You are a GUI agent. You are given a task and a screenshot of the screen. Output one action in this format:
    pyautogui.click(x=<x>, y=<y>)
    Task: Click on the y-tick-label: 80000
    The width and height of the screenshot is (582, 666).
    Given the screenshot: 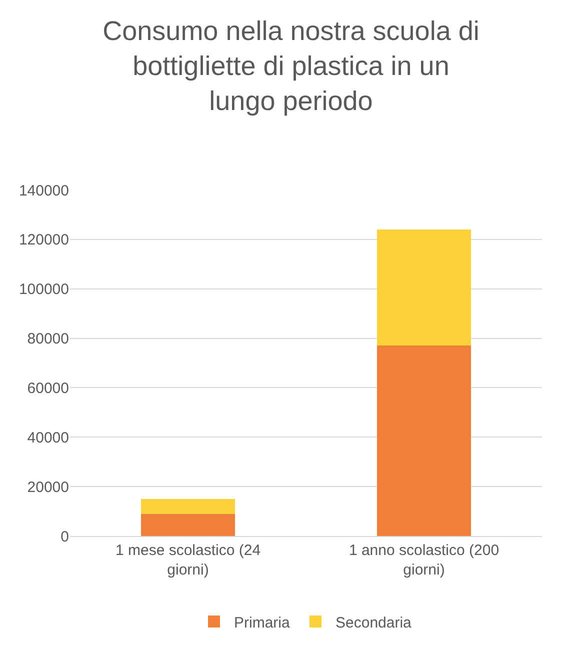 What is the action you would take?
    pyautogui.click(x=48, y=339)
    